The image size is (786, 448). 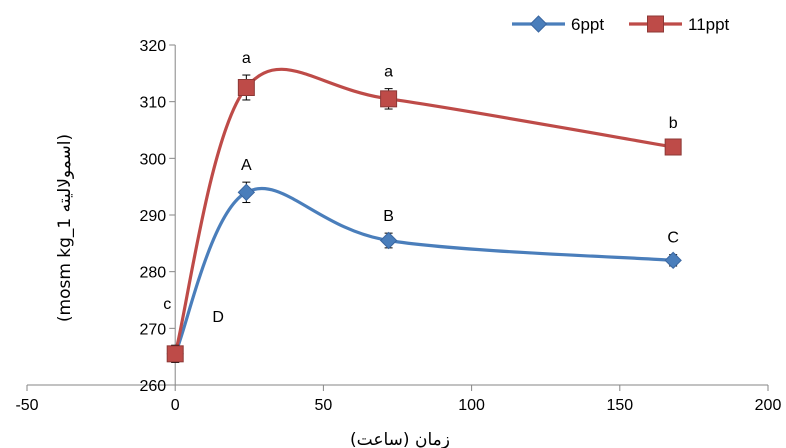 I want to click on legend-marker-square, so click(x=655, y=24).